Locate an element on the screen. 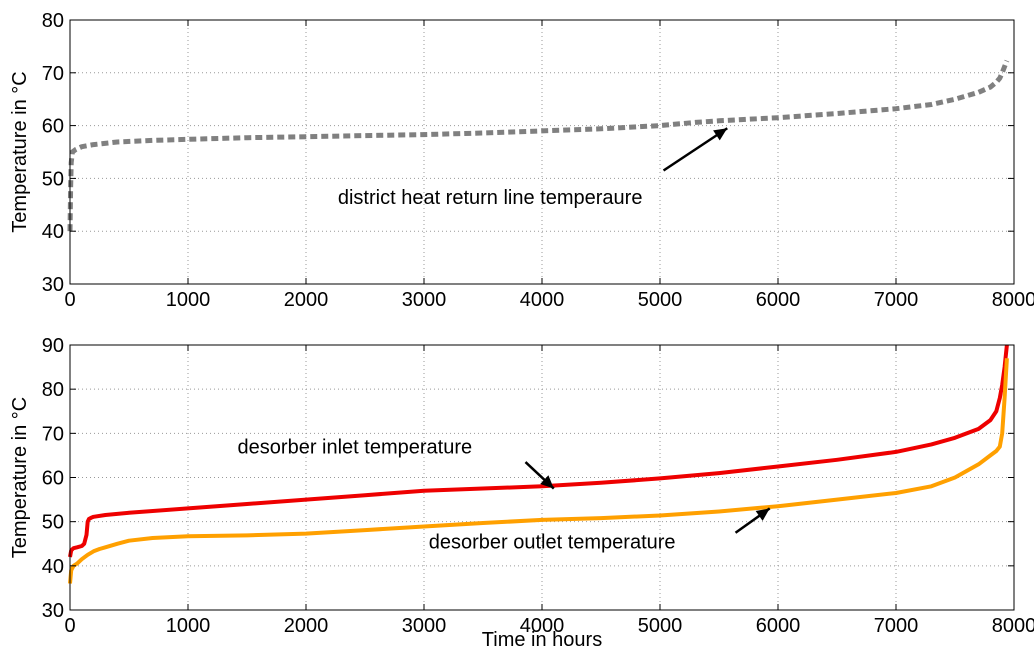 This screenshot has width=1034, height=654. y-tick-label: 90 is located at coordinates (53, 346).